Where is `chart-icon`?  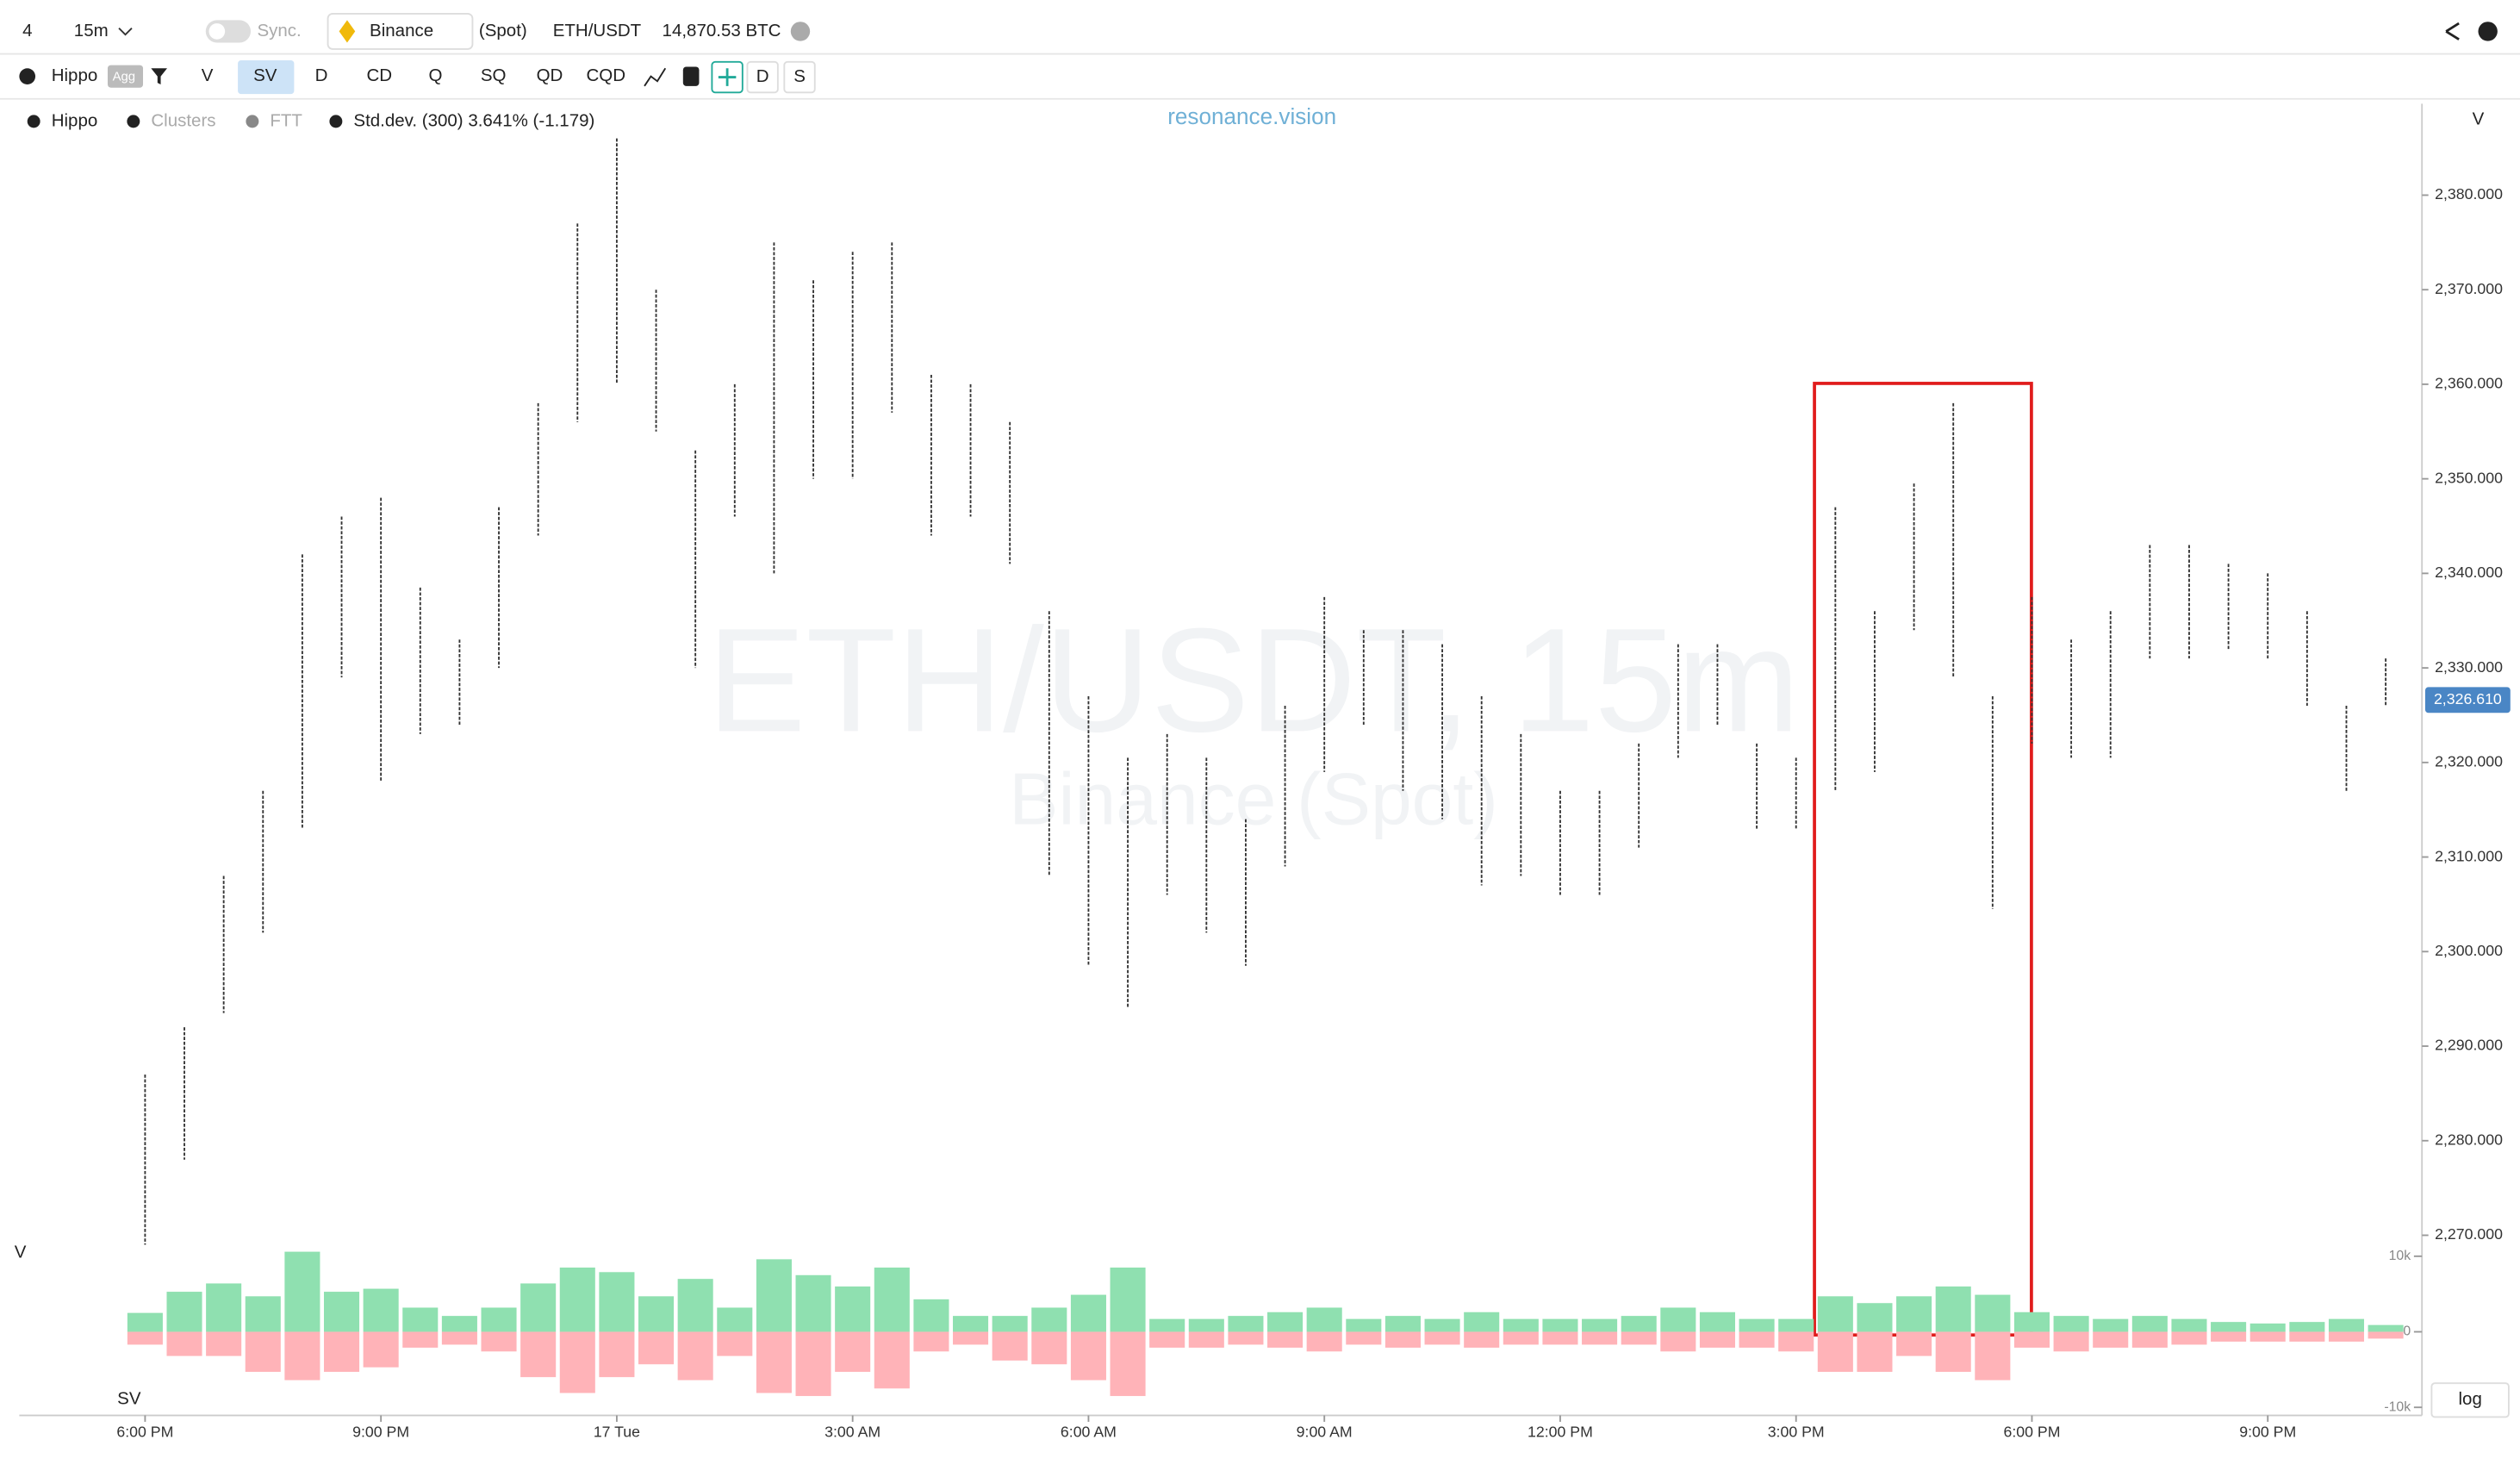
chart-icon is located at coordinates (656, 77).